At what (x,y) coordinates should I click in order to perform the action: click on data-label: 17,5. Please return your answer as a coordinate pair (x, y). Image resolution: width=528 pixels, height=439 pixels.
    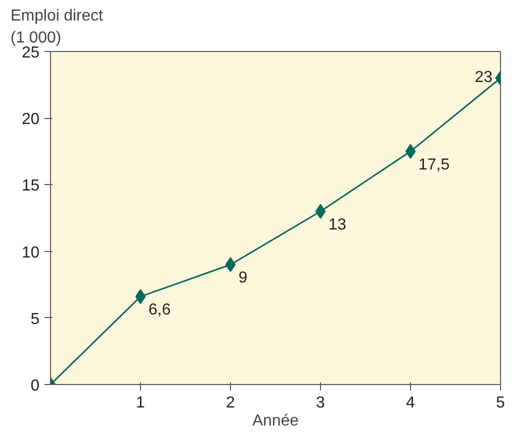
    Looking at the image, I should click on (434, 165).